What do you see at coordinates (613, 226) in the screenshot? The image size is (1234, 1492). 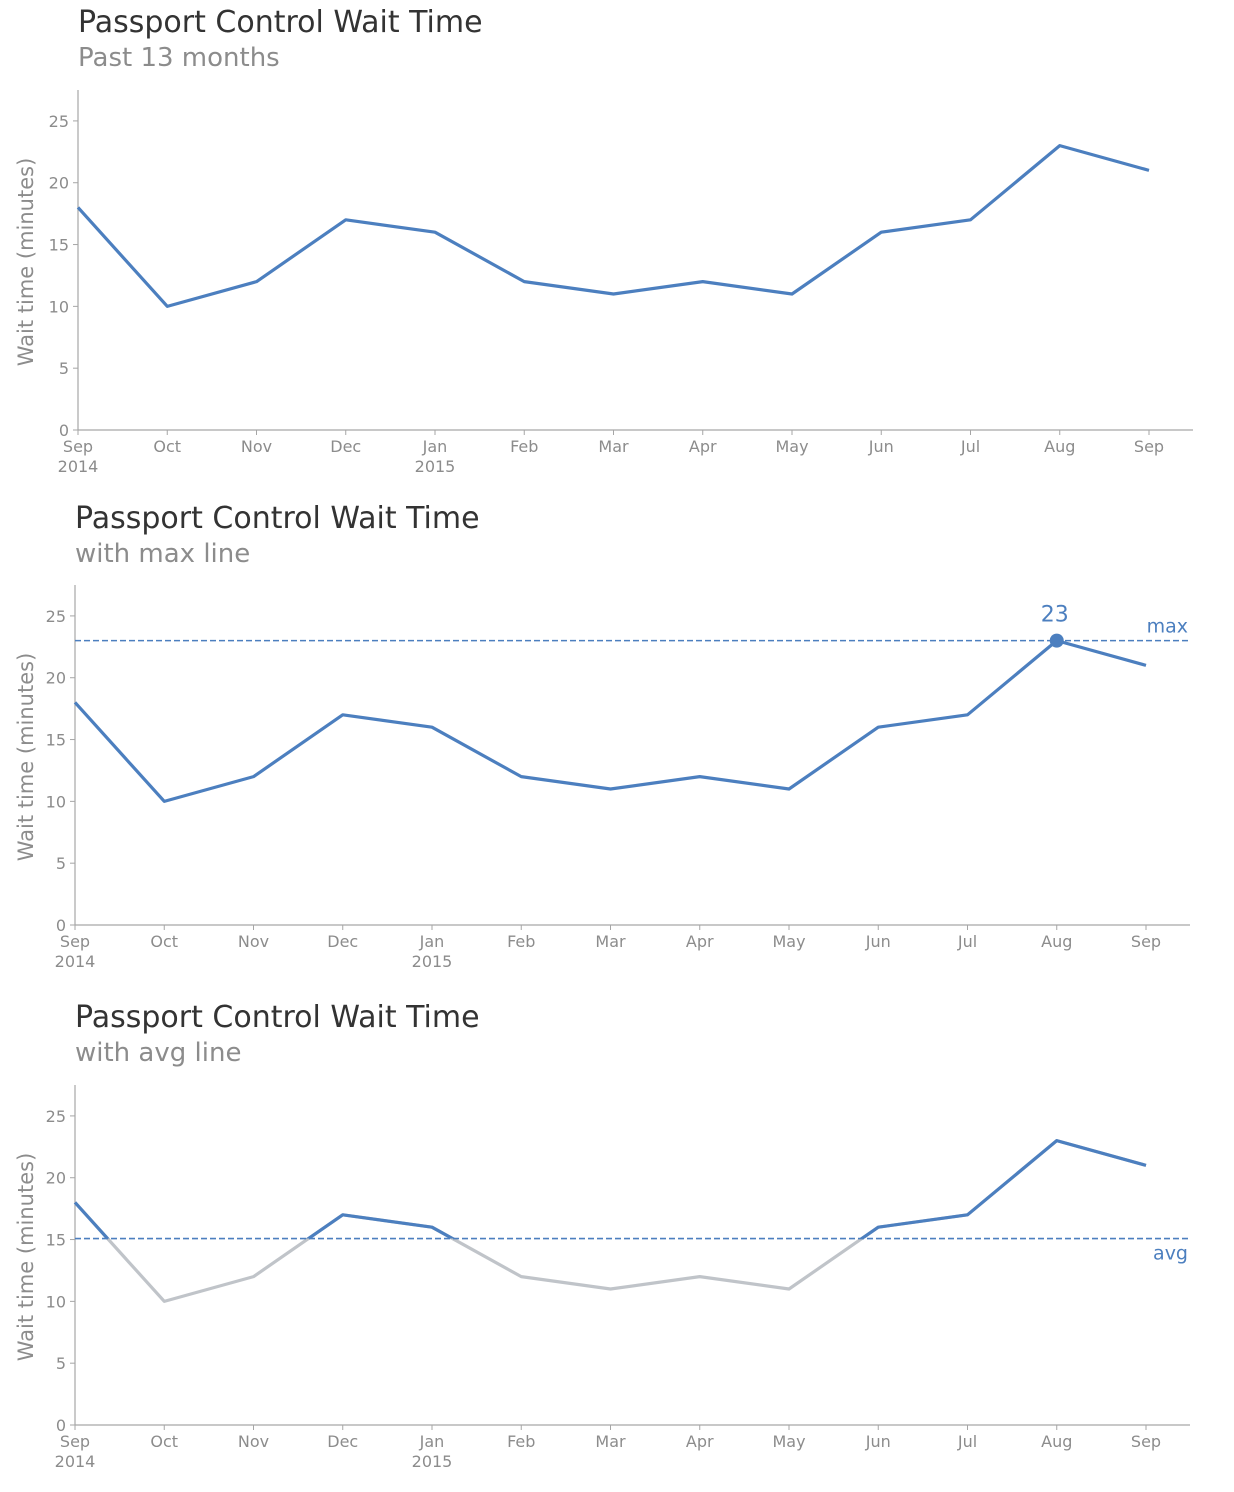 I see `series-line` at bounding box center [613, 226].